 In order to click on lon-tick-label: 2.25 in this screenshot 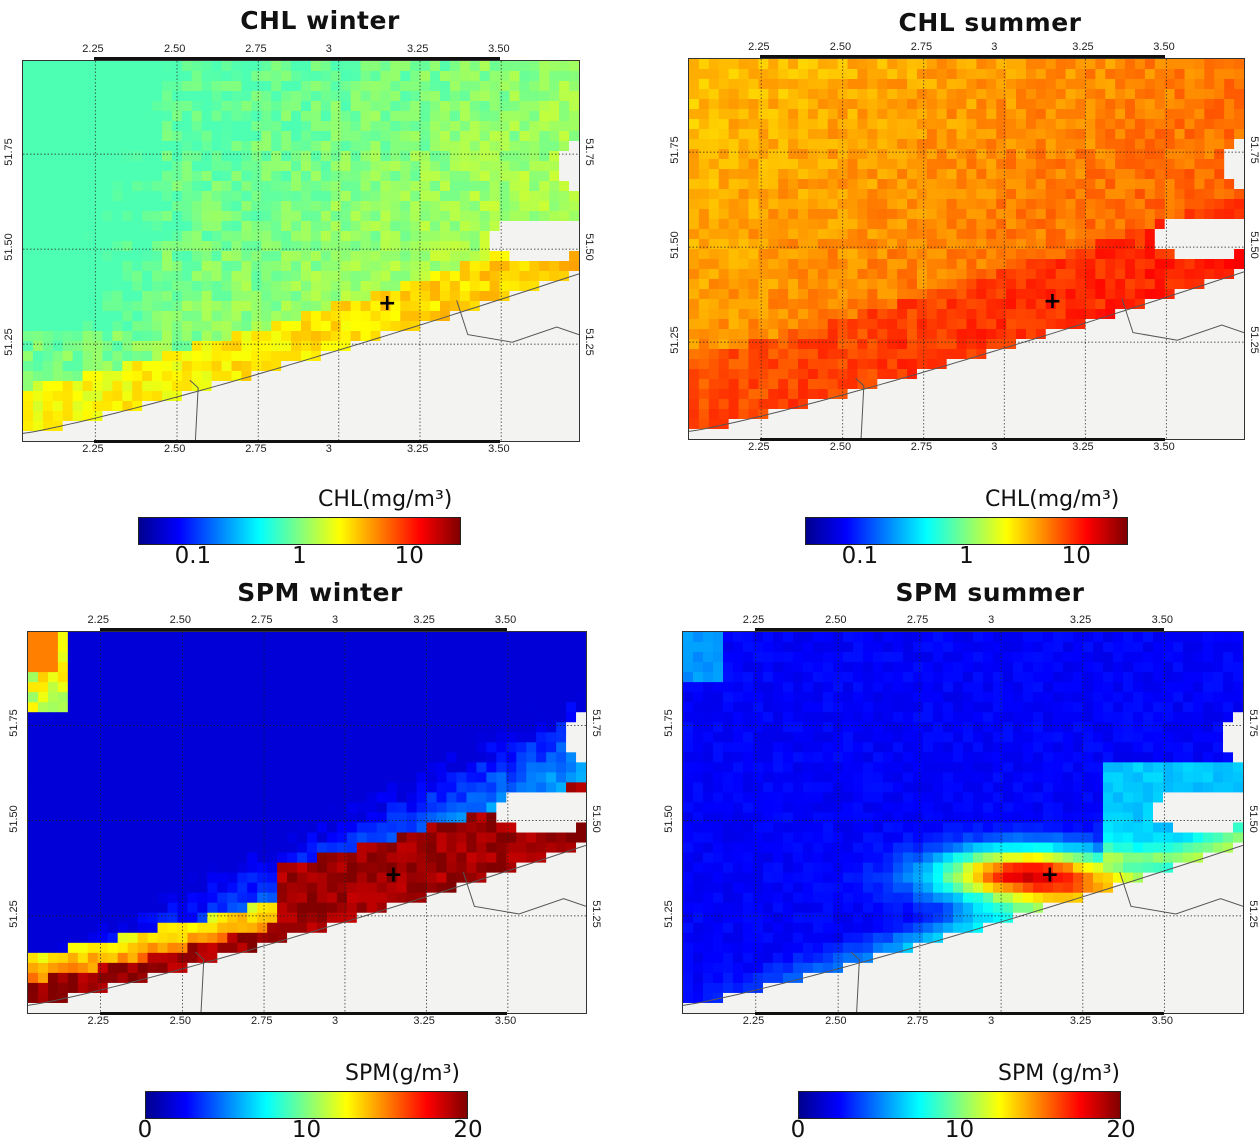, I will do `click(93, 49)`.